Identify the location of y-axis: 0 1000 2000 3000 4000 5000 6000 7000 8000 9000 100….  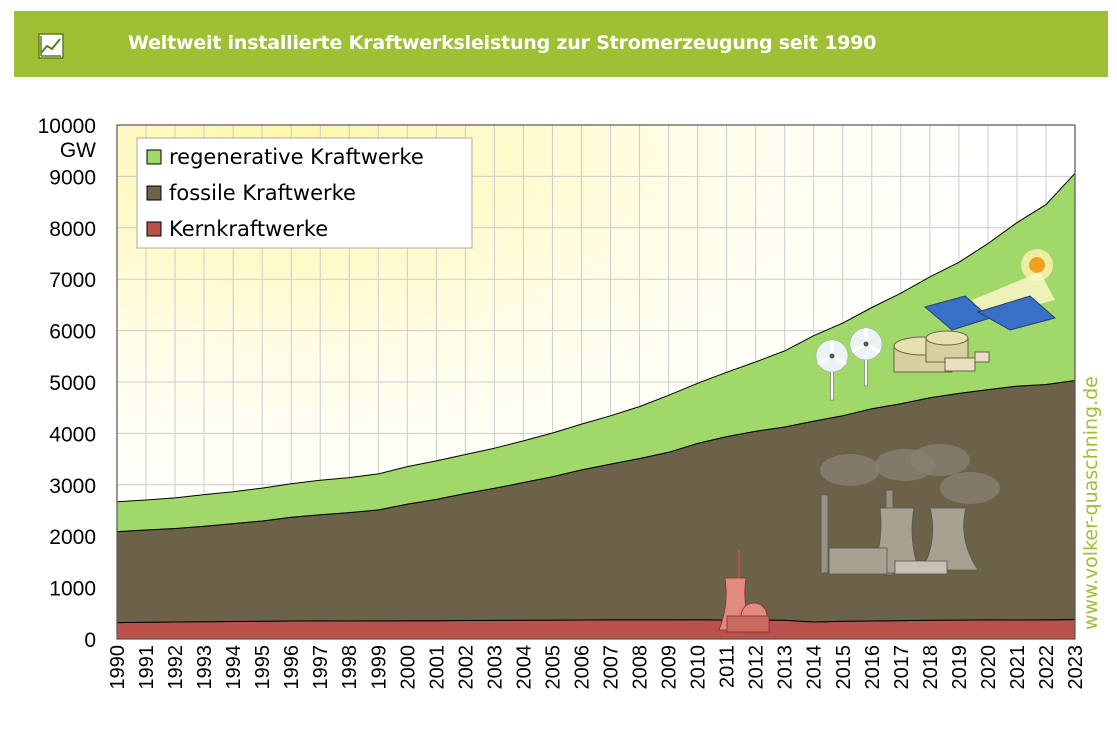
(67, 383).